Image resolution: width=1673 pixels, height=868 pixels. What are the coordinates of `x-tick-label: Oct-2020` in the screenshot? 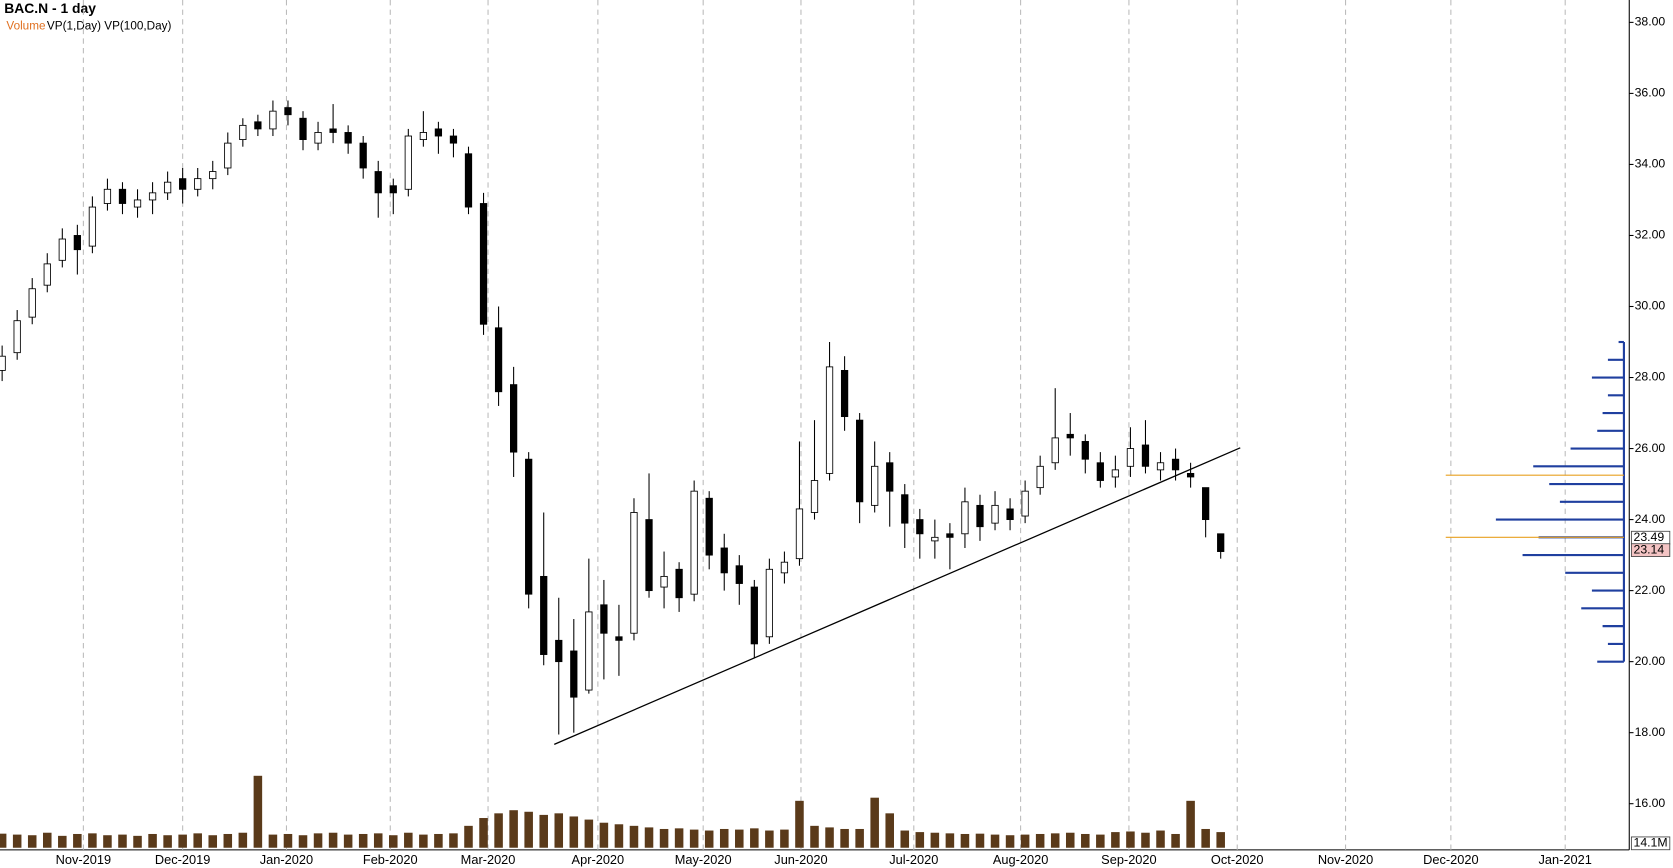 It's located at (1237, 859).